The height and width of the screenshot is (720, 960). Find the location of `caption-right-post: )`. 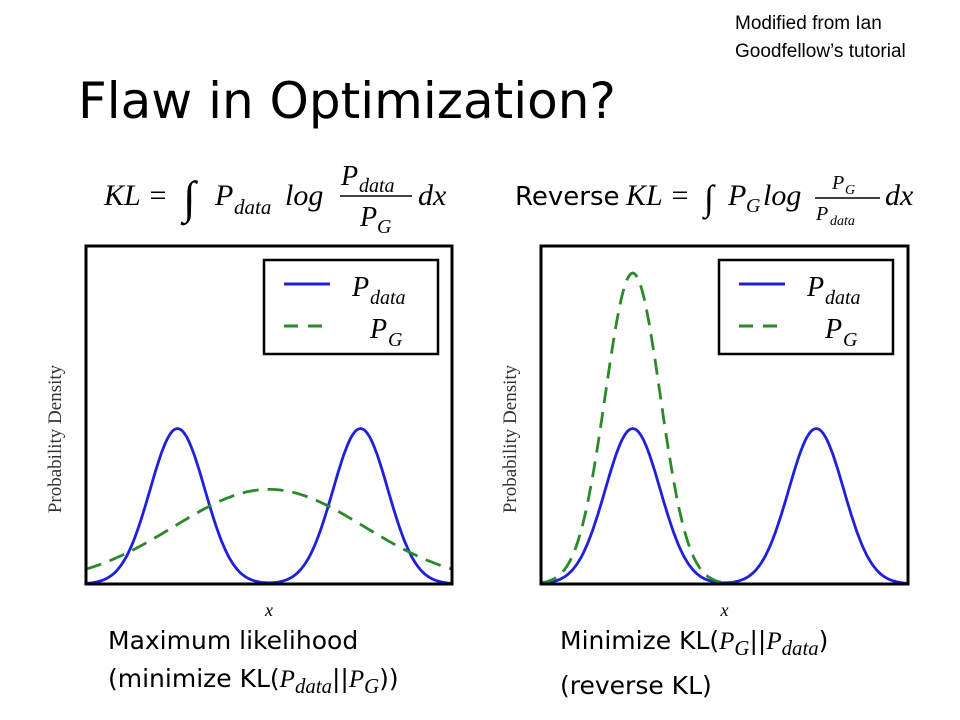

caption-right-post: ) is located at coordinates (823, 640).